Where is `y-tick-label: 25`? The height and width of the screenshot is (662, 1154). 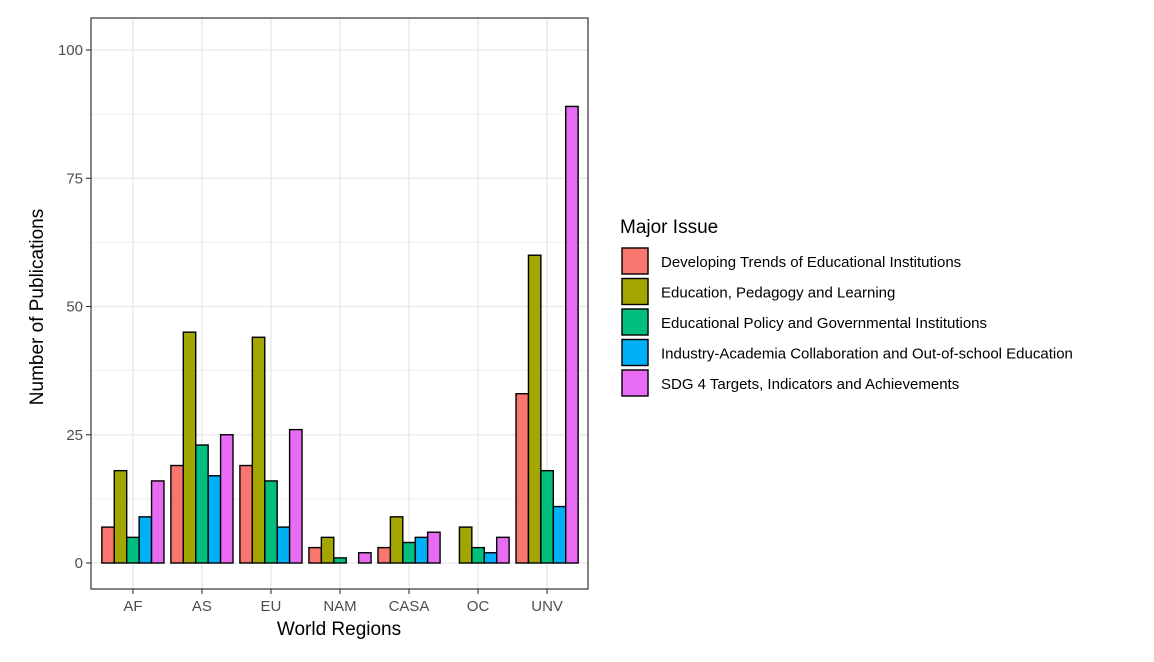
y-tick-label: 25 is located at coordinates (74, 435).